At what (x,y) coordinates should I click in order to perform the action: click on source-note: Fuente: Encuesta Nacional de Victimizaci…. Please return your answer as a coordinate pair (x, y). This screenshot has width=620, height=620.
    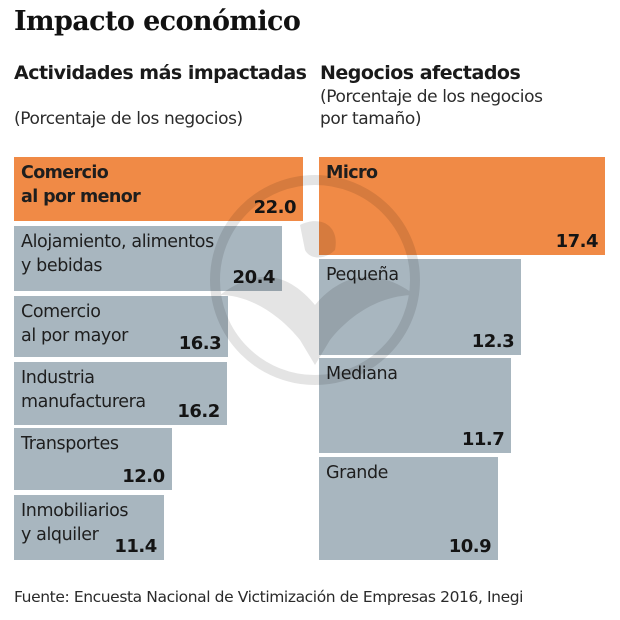
    Looking at the image, I should click on (269, 597).